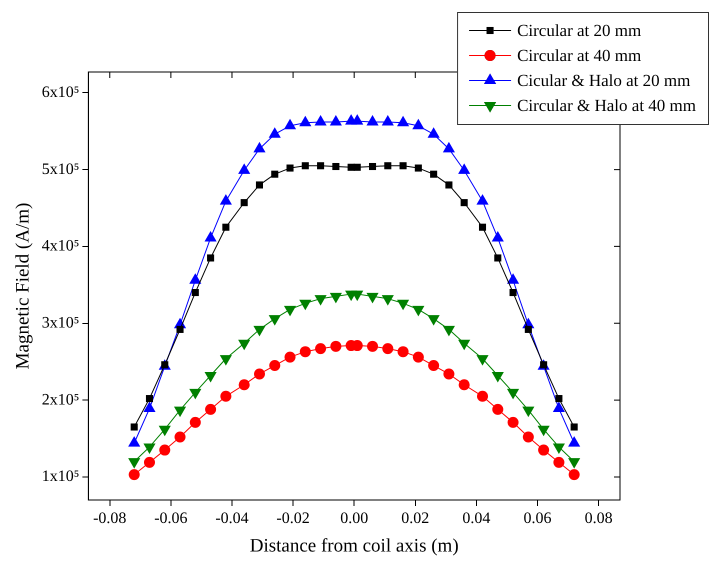  I want to click on legend-label: Circular & Halo at 40 mm, so click(606, 105).